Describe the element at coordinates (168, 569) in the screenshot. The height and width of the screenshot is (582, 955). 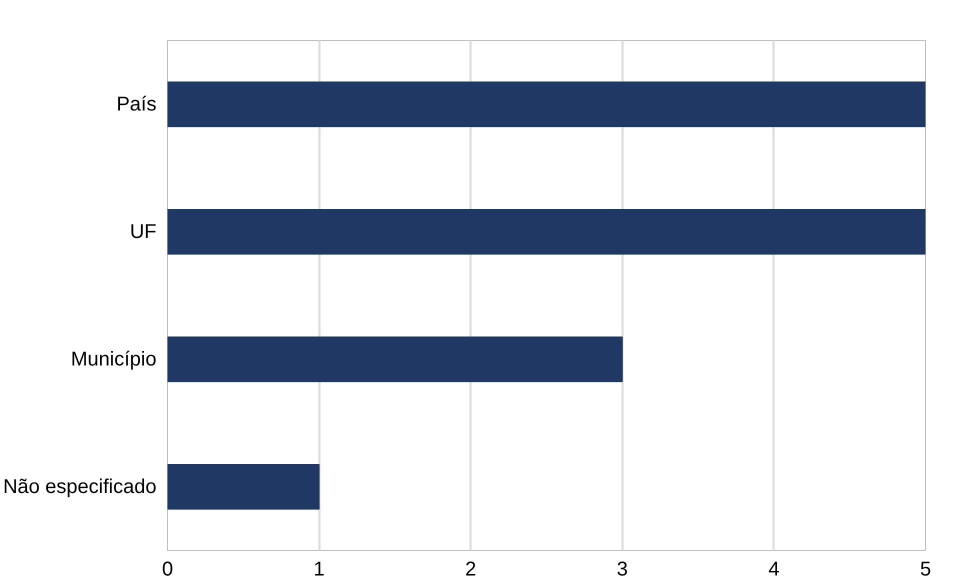
I see `x-tick-label: 0` at that location.